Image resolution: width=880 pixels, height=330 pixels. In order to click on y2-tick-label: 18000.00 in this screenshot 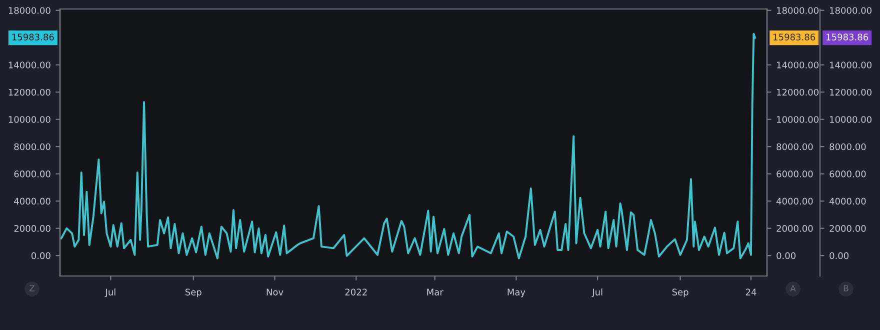, I will do `click(798, 10)`.